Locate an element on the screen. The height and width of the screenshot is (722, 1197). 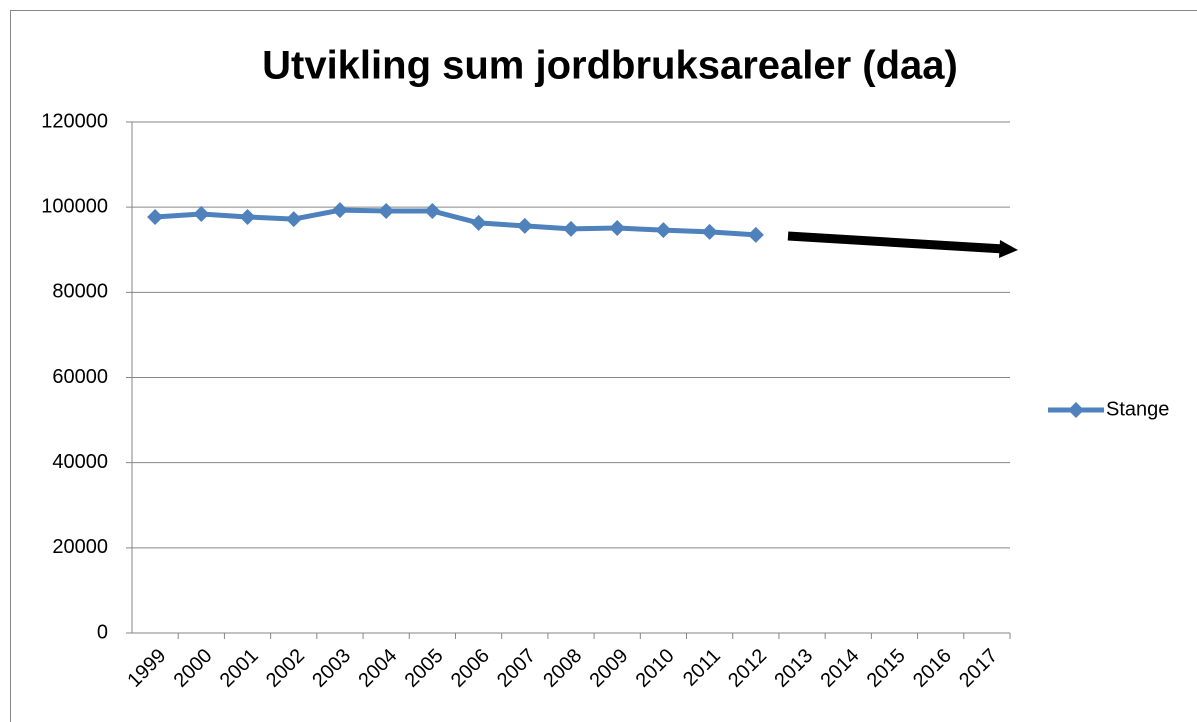
y-tick-label: 80000 is located at coordinates (80, 292).